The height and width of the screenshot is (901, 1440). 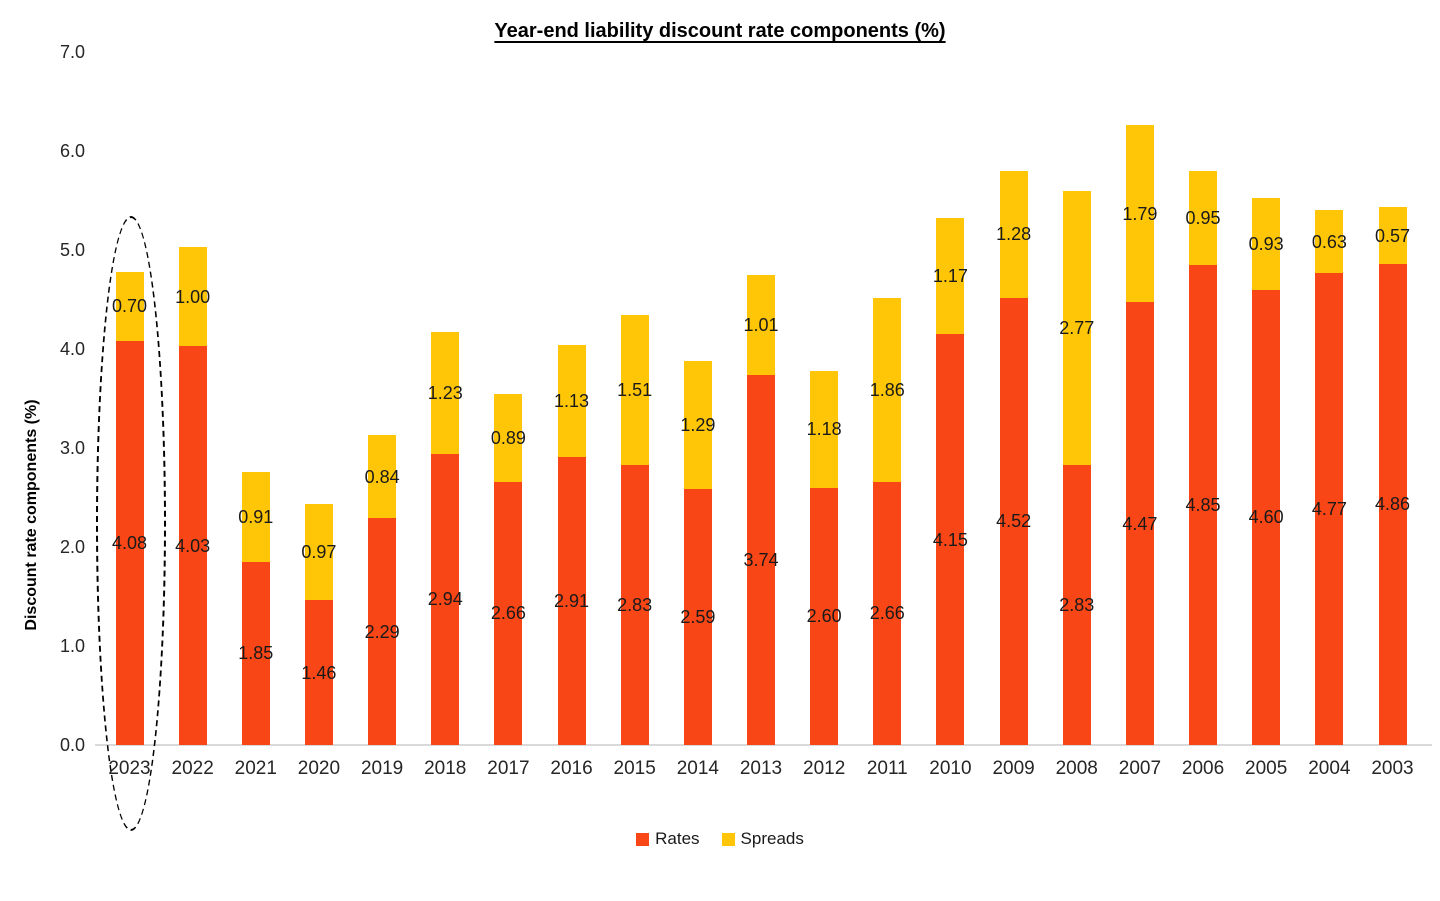 I want to click on bar-spreads-2013, so click(x=761, y=324).